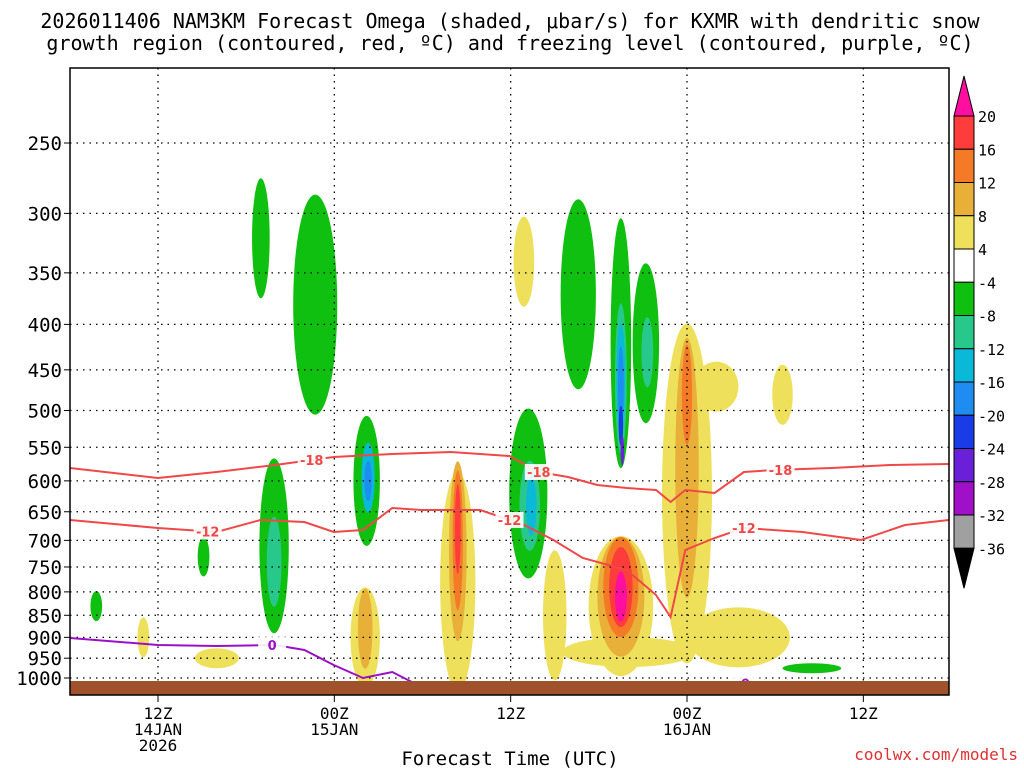 The width and height of the screenshot is (1024, 768). I want to click on colorbar-label: -4, so click(987, 283).